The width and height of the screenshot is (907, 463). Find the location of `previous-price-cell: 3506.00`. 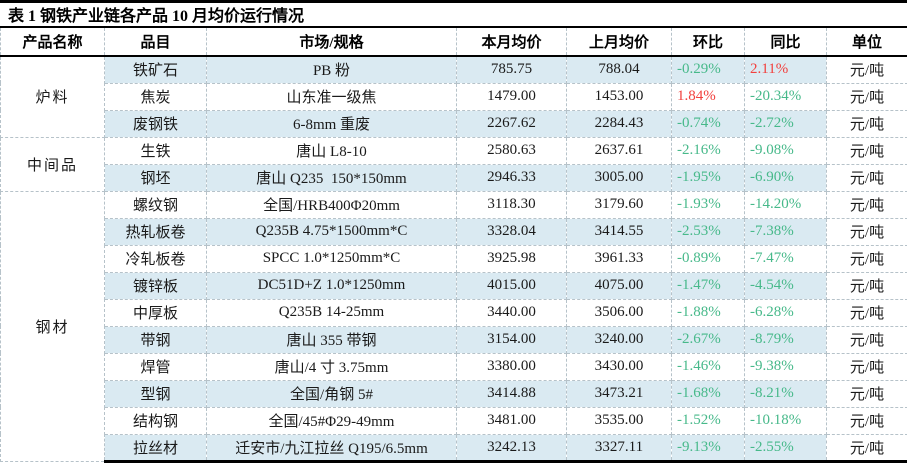

previous-price-cell: 3506.00 is located at coordinates (619, 312).